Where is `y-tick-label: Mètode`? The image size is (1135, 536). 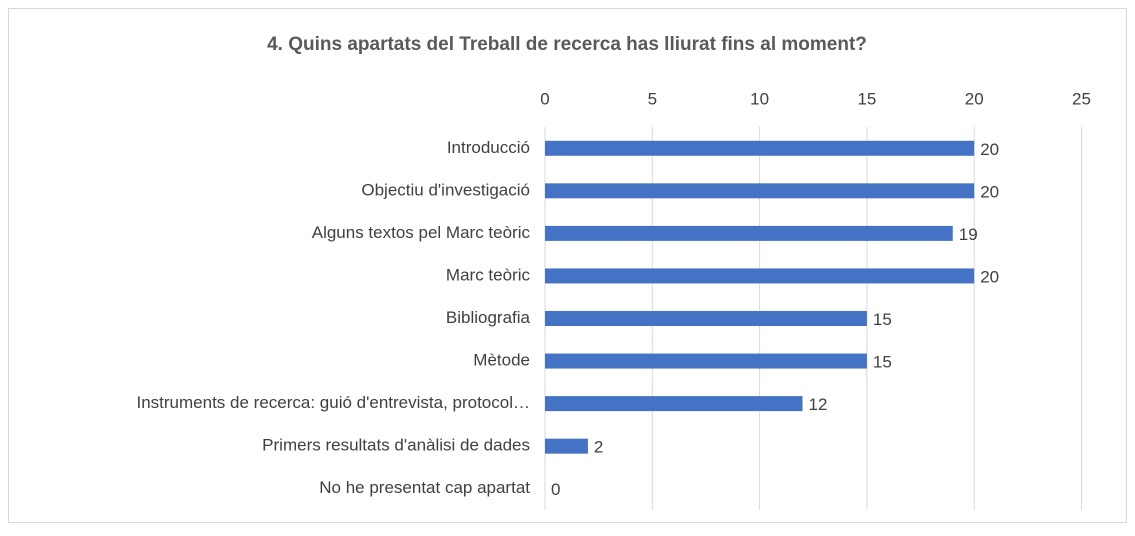
y-tick-label: Mètode is located at coordinates (501, 360).